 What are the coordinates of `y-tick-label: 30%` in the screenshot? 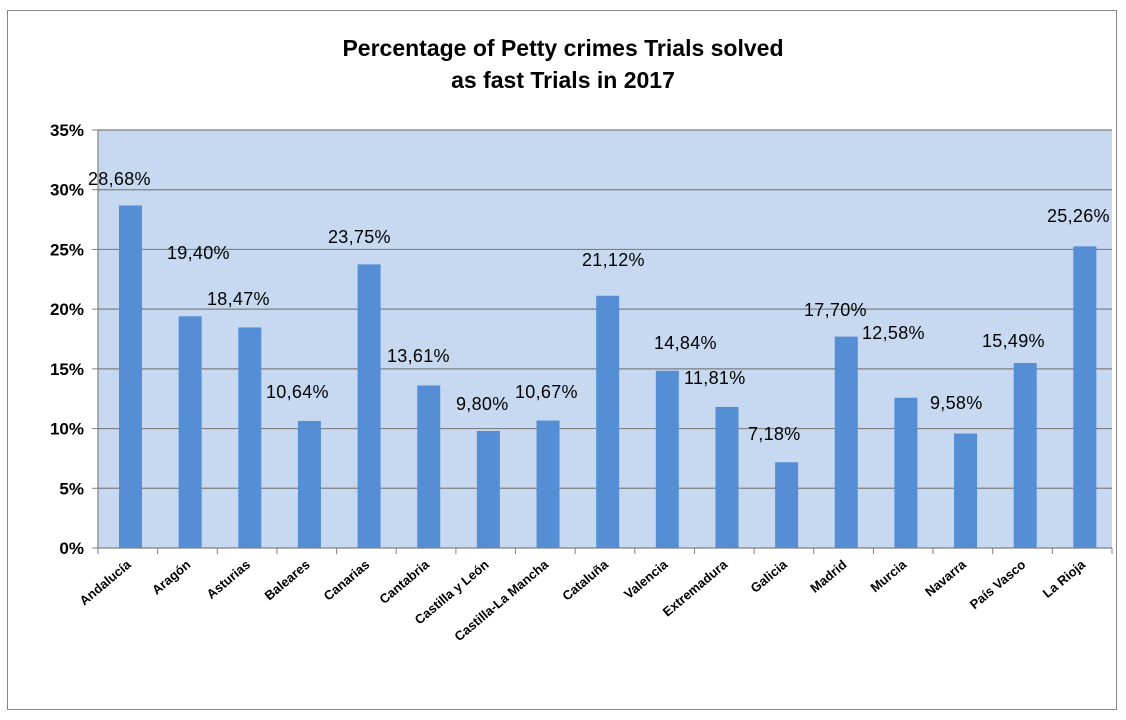 It's located at (67, 190).